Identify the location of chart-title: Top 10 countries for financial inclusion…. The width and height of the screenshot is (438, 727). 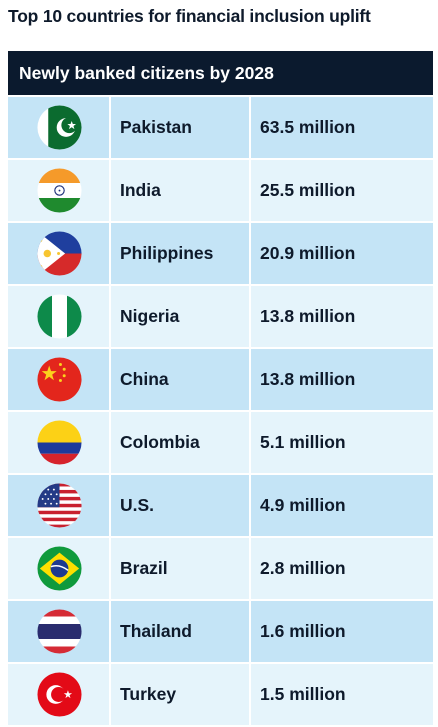
(189, 16).